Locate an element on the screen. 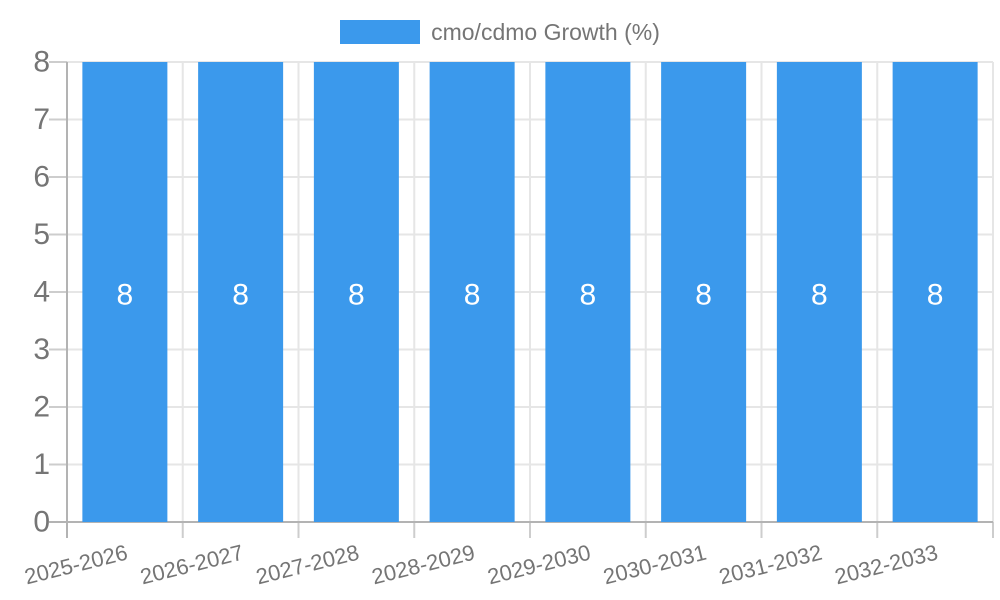 This screenshot has height=600, width=1000. y-axis-tick-label: 2 is located at coordinates (41, 407).